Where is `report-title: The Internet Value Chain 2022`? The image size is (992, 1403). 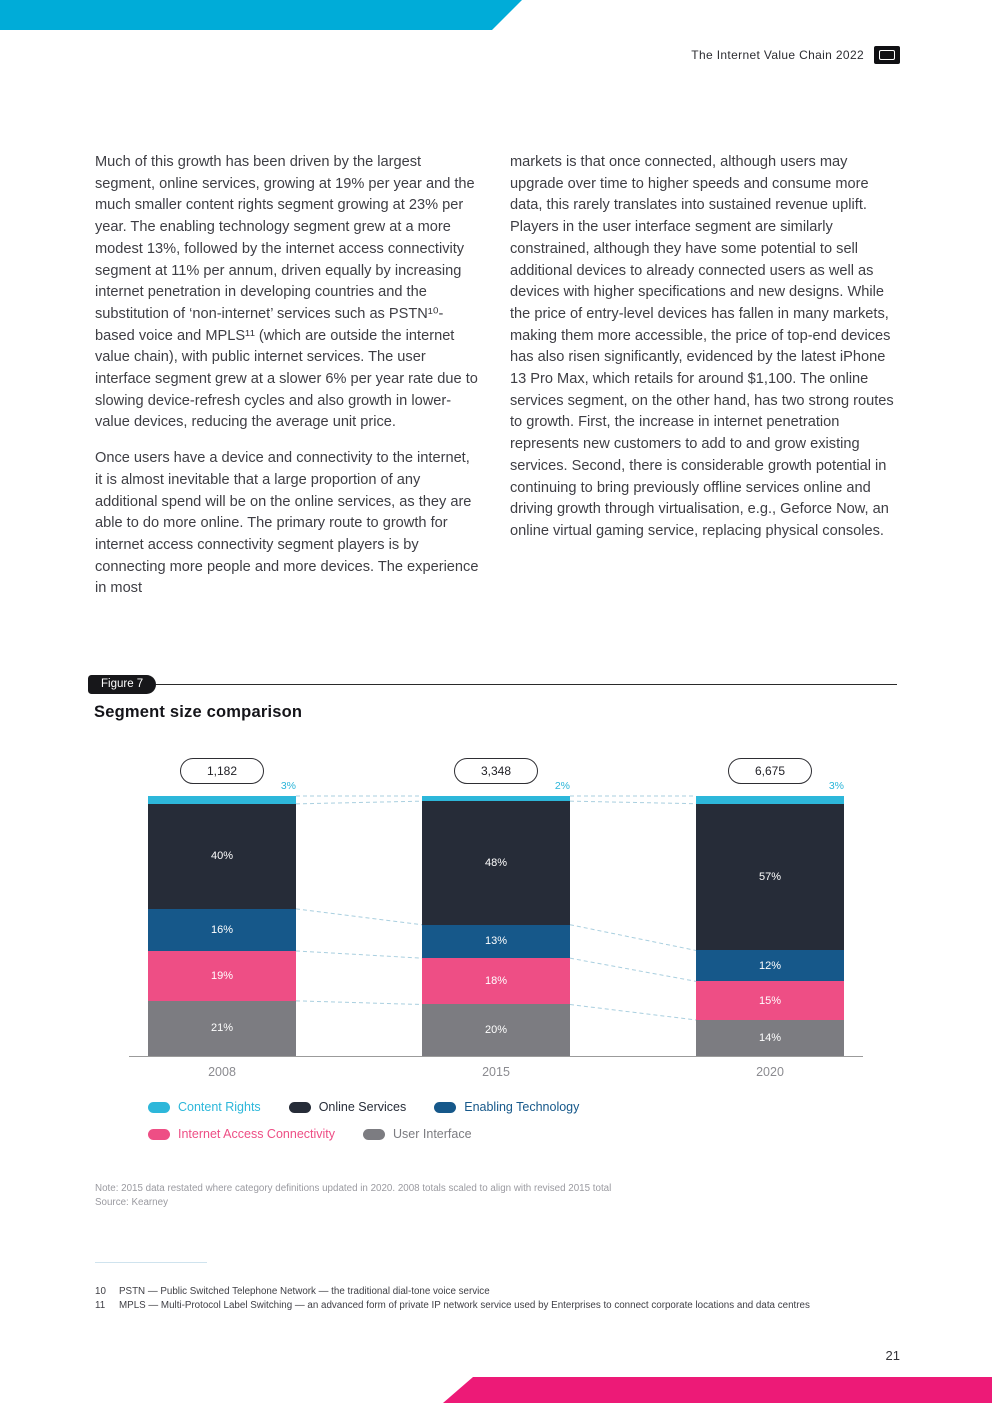 report-title: The Internet Value Chain 2022 is located at coordinates (777, 55).